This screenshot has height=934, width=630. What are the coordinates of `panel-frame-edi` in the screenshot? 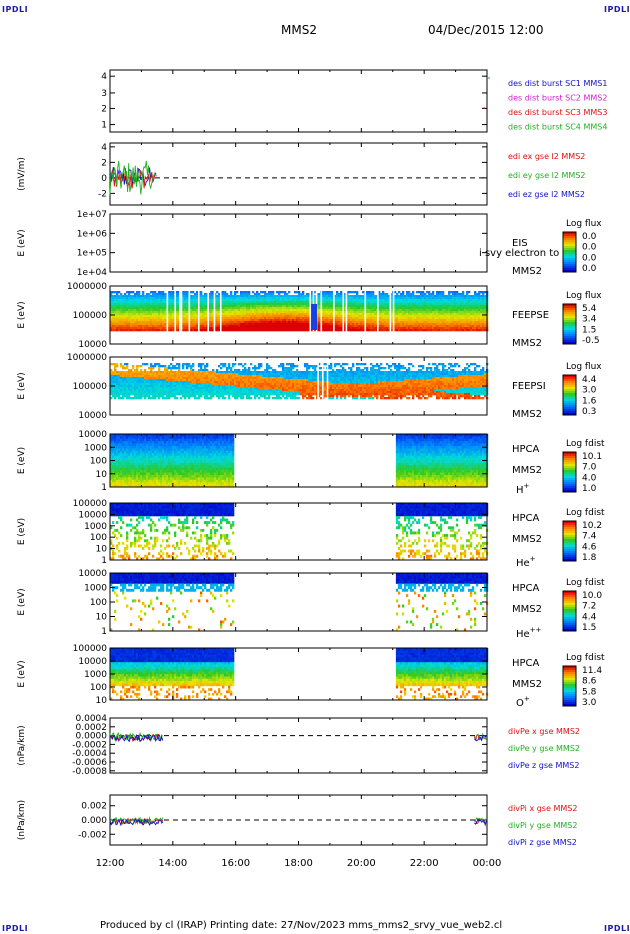 It's located at (298, 174).